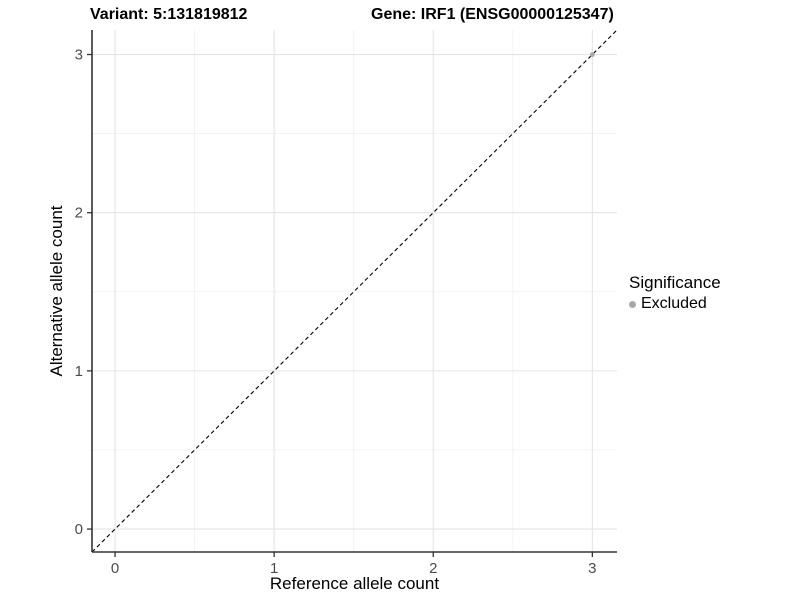 The width and height of the screenshot is (800, 600). What do you see at coordinates (169, 14) in the screenshot?
I see `variant-title: Variant: 5:131819812` at bounding box center [169, 14].